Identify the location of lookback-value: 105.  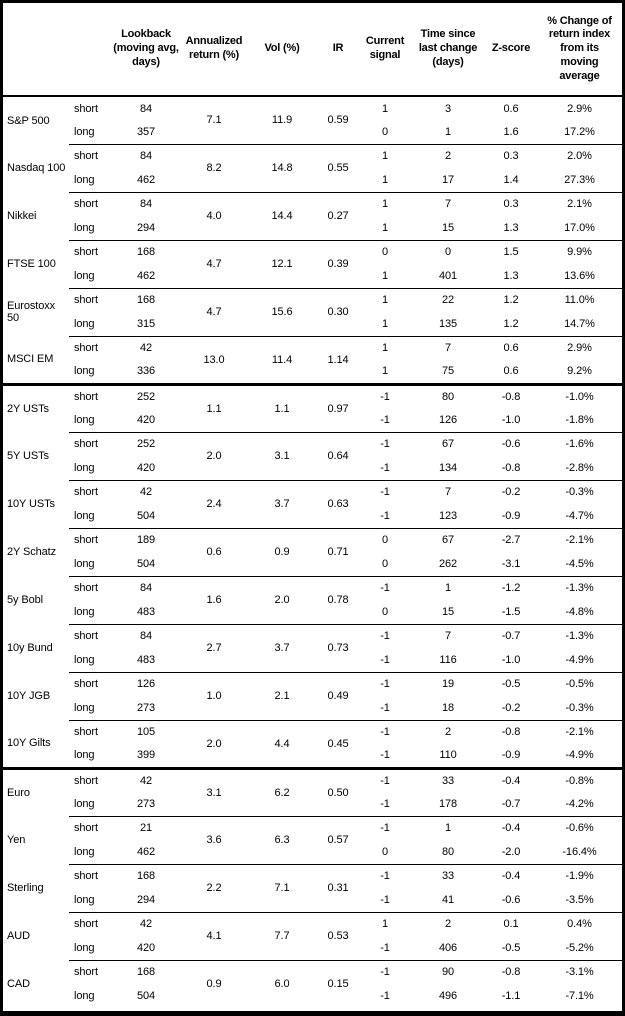
(146, 731).